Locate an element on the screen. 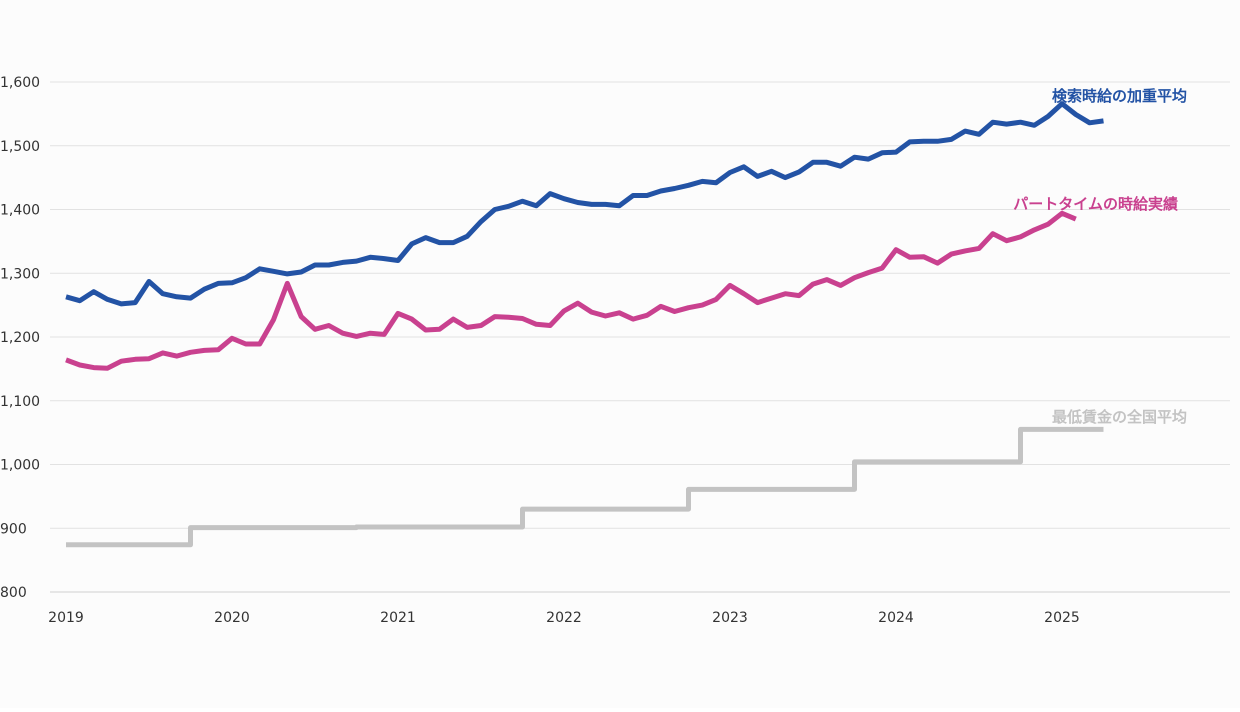  x-tick-label: 2020 is located at coordinates (232, 618).